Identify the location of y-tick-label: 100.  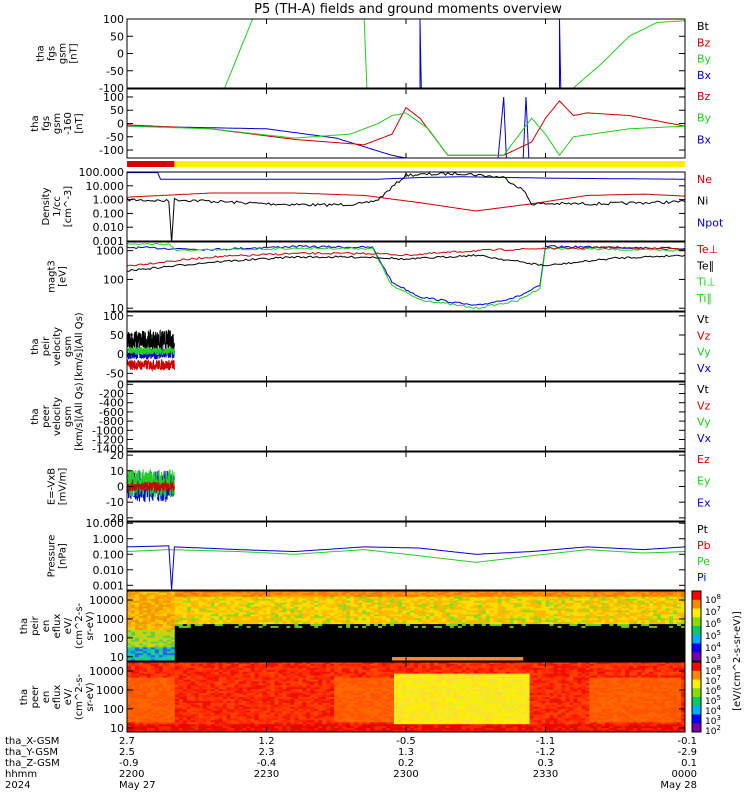
(113, 19).